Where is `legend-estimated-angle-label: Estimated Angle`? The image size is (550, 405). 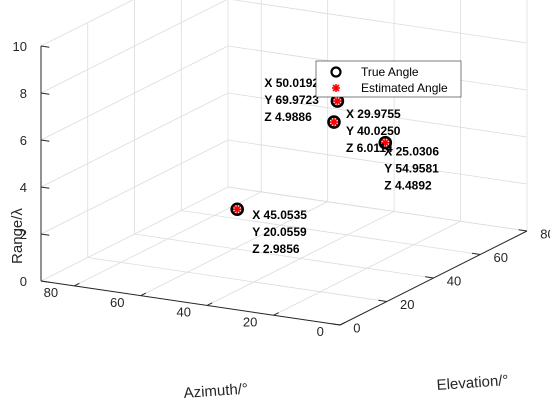
legend-estimated-angle-label: Estimated Angle is located at coordinates (404, 88).